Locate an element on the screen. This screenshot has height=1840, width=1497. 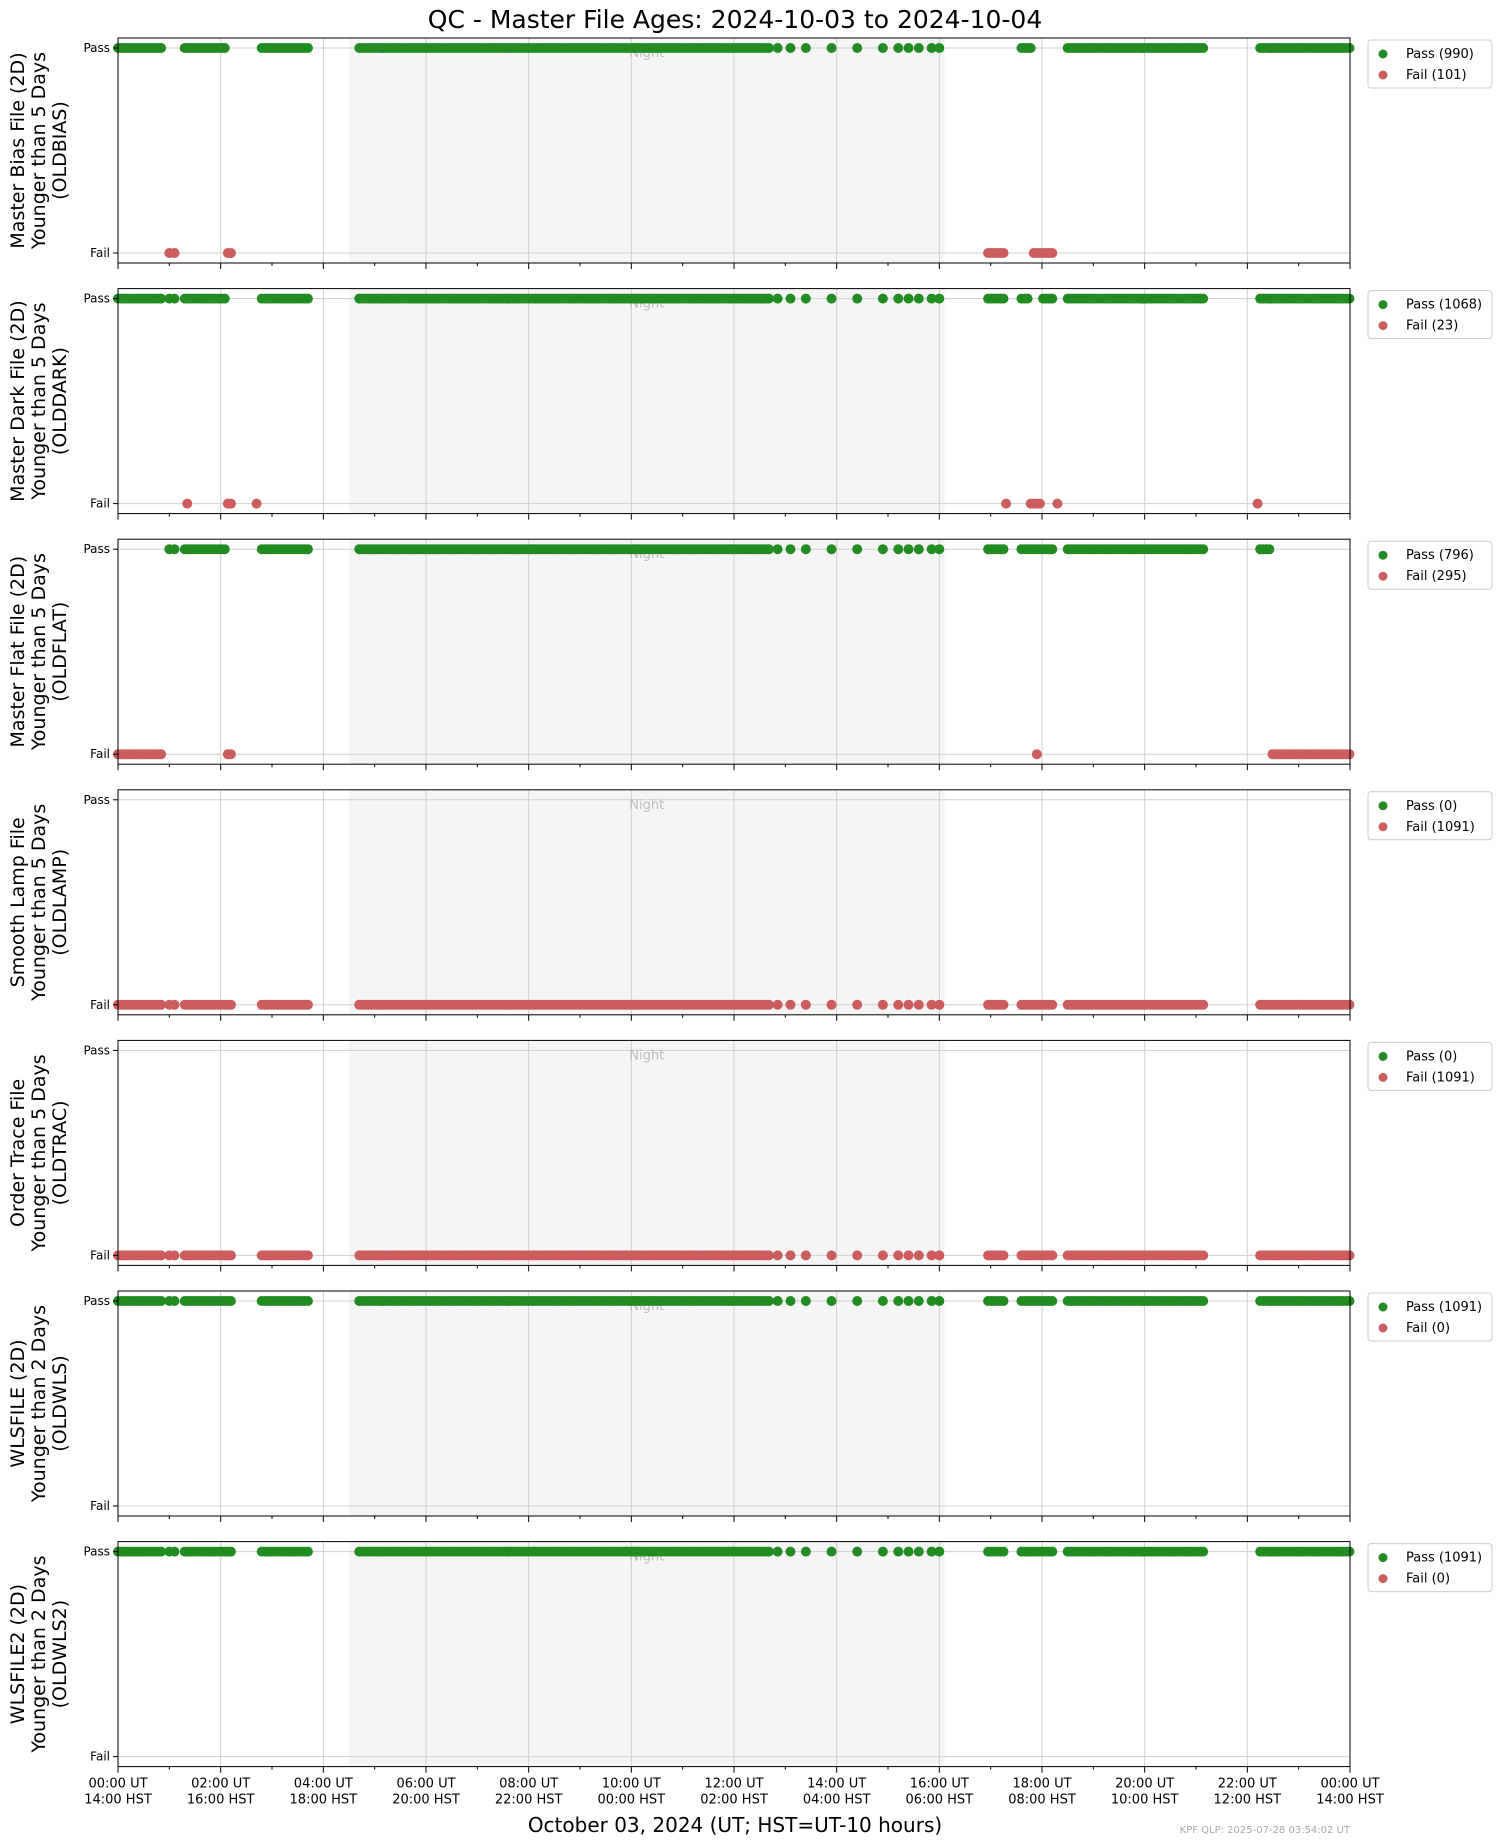
x-tick-label-ut: 04:00 UT is located at coordinates (323, 1784).